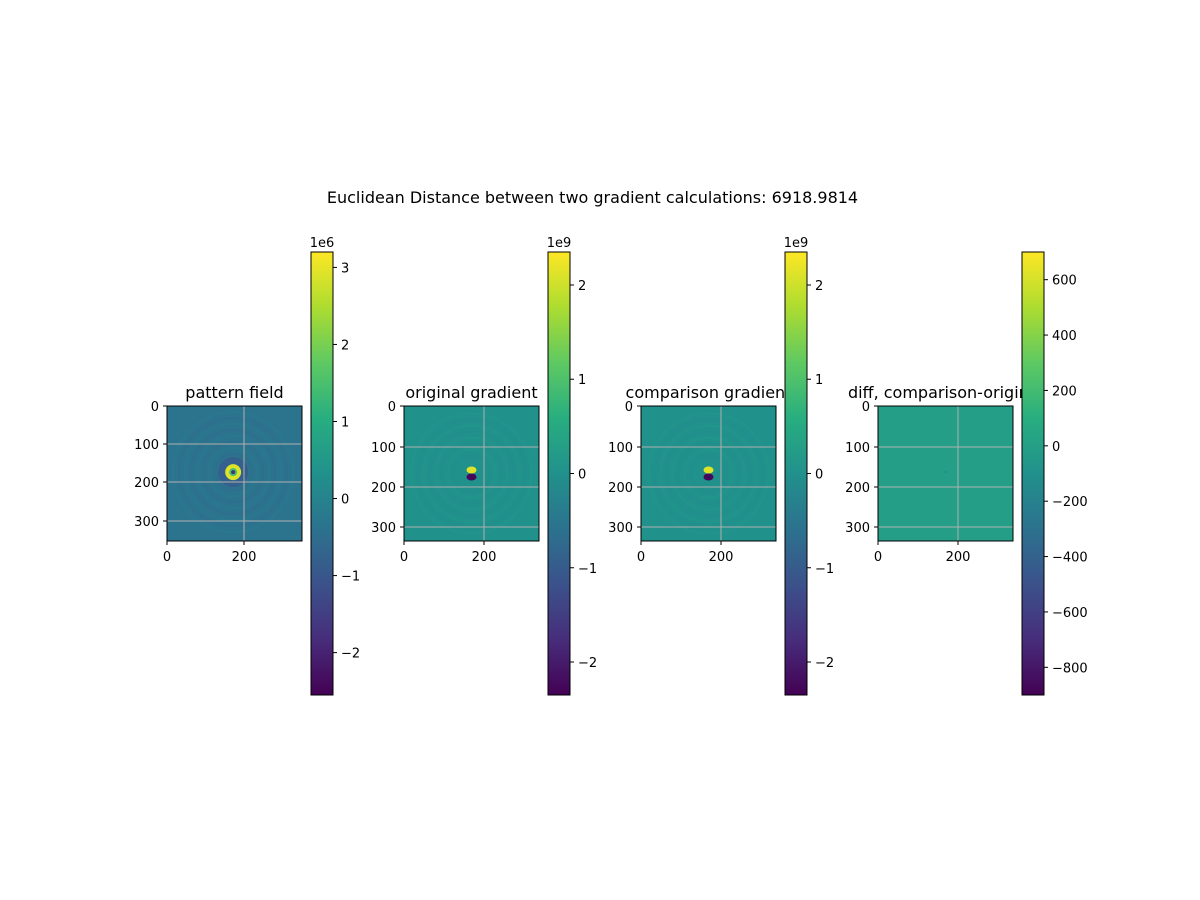 The width and height of the screenshot is (1200, 900). I want to click on subplot-title: diff, comparison-original, so click(945, 392).